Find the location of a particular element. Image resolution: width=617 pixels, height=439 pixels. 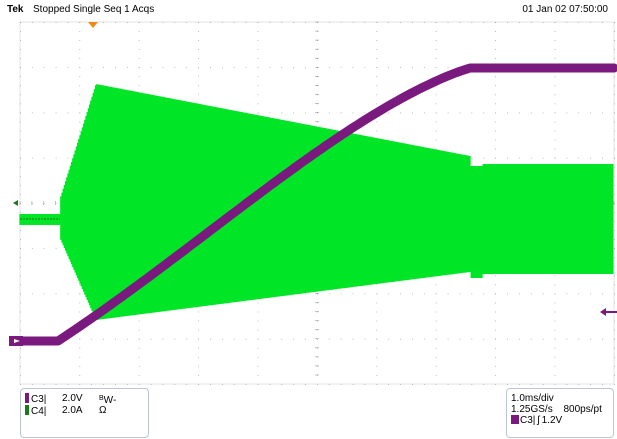

ch3-readout: C3| 2.0V BW- is located at coordinates (70, 399).